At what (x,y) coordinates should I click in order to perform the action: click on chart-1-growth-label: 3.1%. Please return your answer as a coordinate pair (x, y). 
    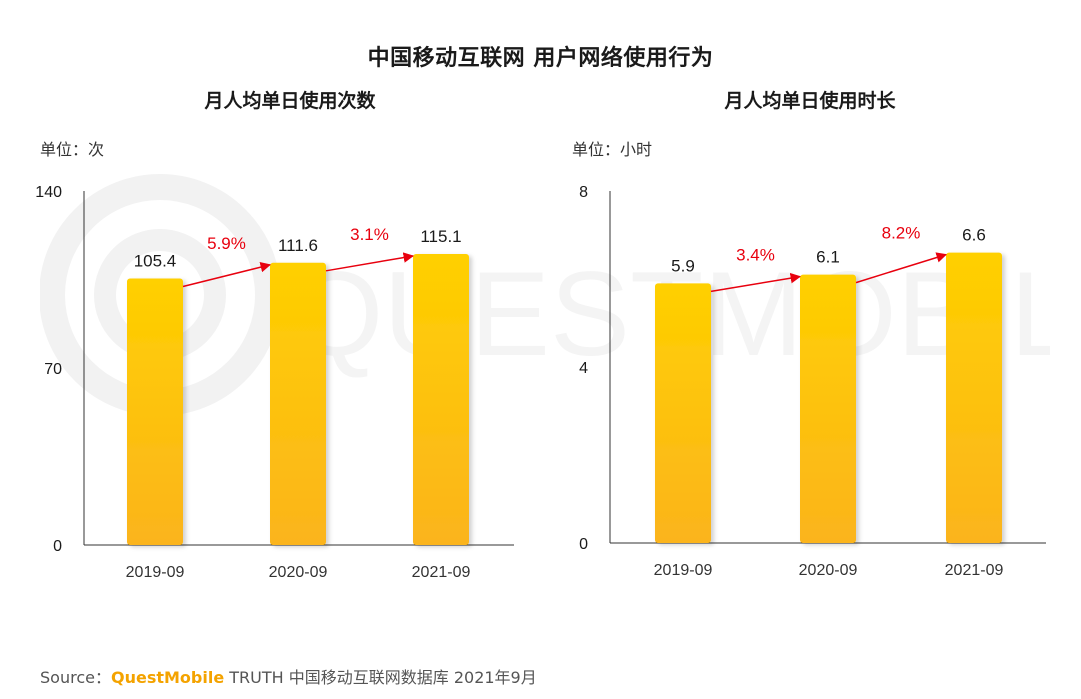
    Looking at the image, I should click on (369, 234).